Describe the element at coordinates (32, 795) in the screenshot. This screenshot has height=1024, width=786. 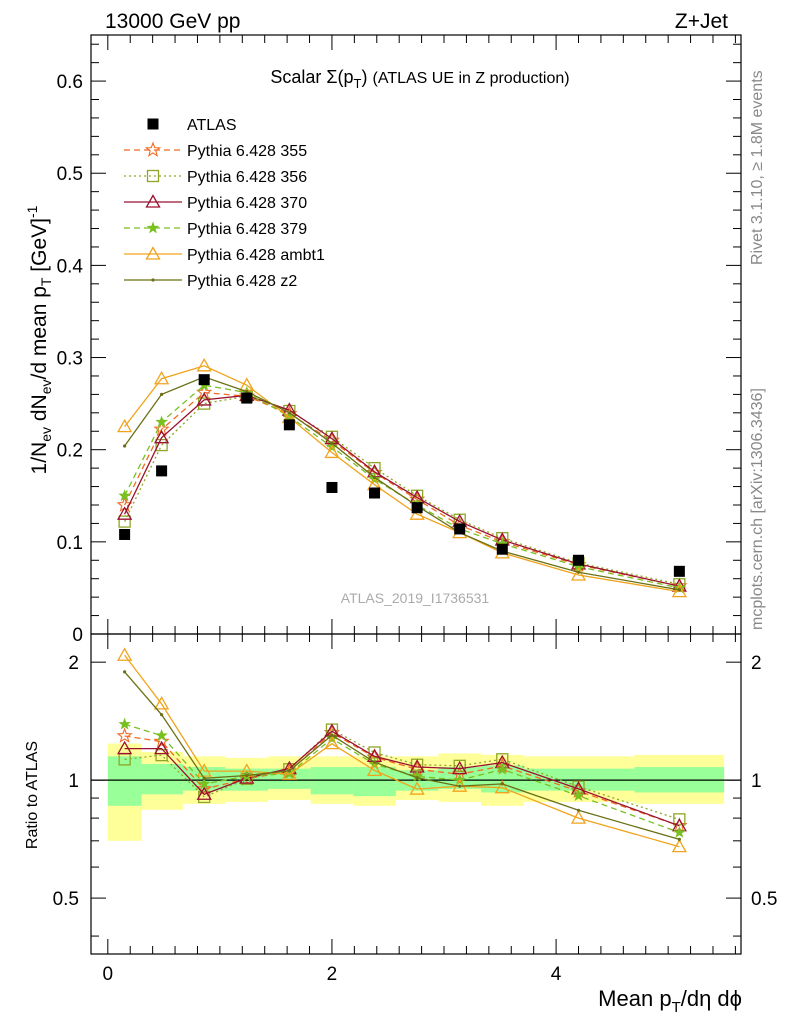
I see `ratio-axis-label: Ratio to ATLAS` at that location.